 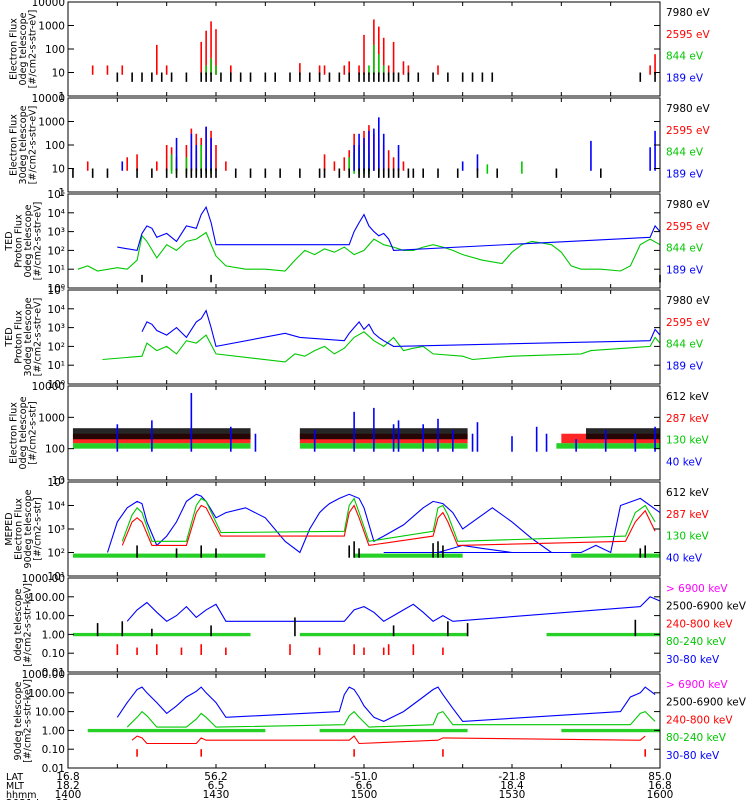 I want to click on y-tick-label-4-5: 10⁵, so click(x=56, y=291).